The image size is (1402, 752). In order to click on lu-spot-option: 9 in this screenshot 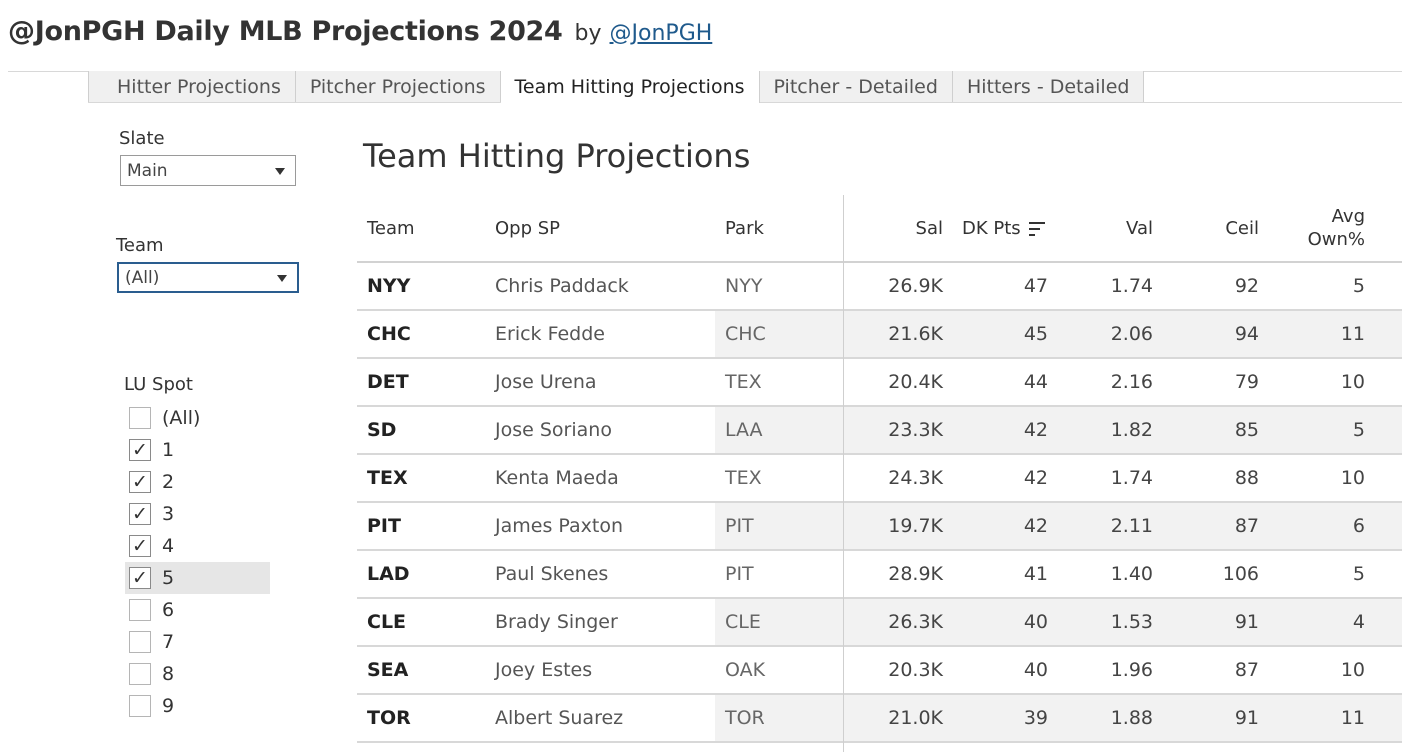, I will do `click(197, 706)`.